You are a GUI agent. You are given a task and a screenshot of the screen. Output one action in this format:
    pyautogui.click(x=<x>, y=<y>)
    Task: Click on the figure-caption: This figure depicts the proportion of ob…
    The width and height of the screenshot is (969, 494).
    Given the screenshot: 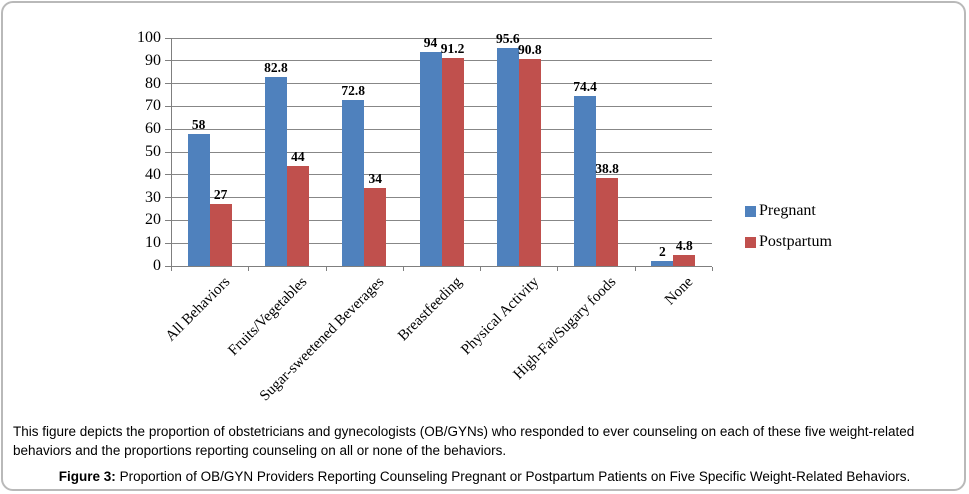 What is the action you would take?
    pyautogui.click(x=484, y=455)
    